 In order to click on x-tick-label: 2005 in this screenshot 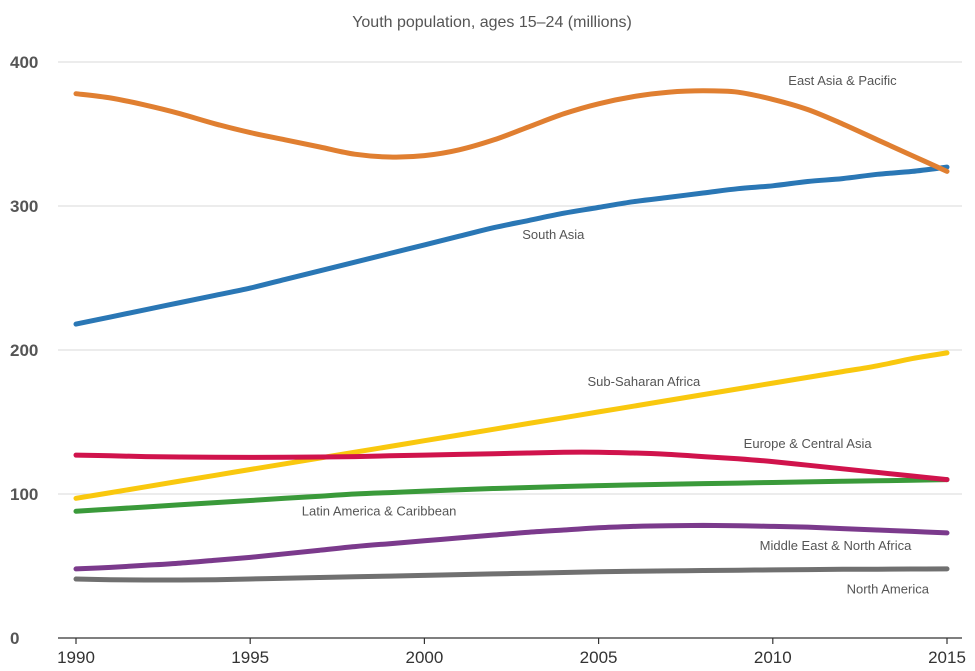, I will do `click(599, 657)`.